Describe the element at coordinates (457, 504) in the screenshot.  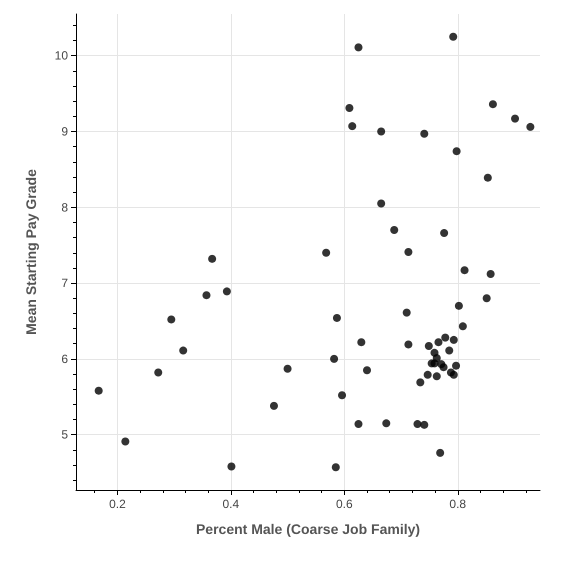
I see `x-tick-label: 0.8` at that location.